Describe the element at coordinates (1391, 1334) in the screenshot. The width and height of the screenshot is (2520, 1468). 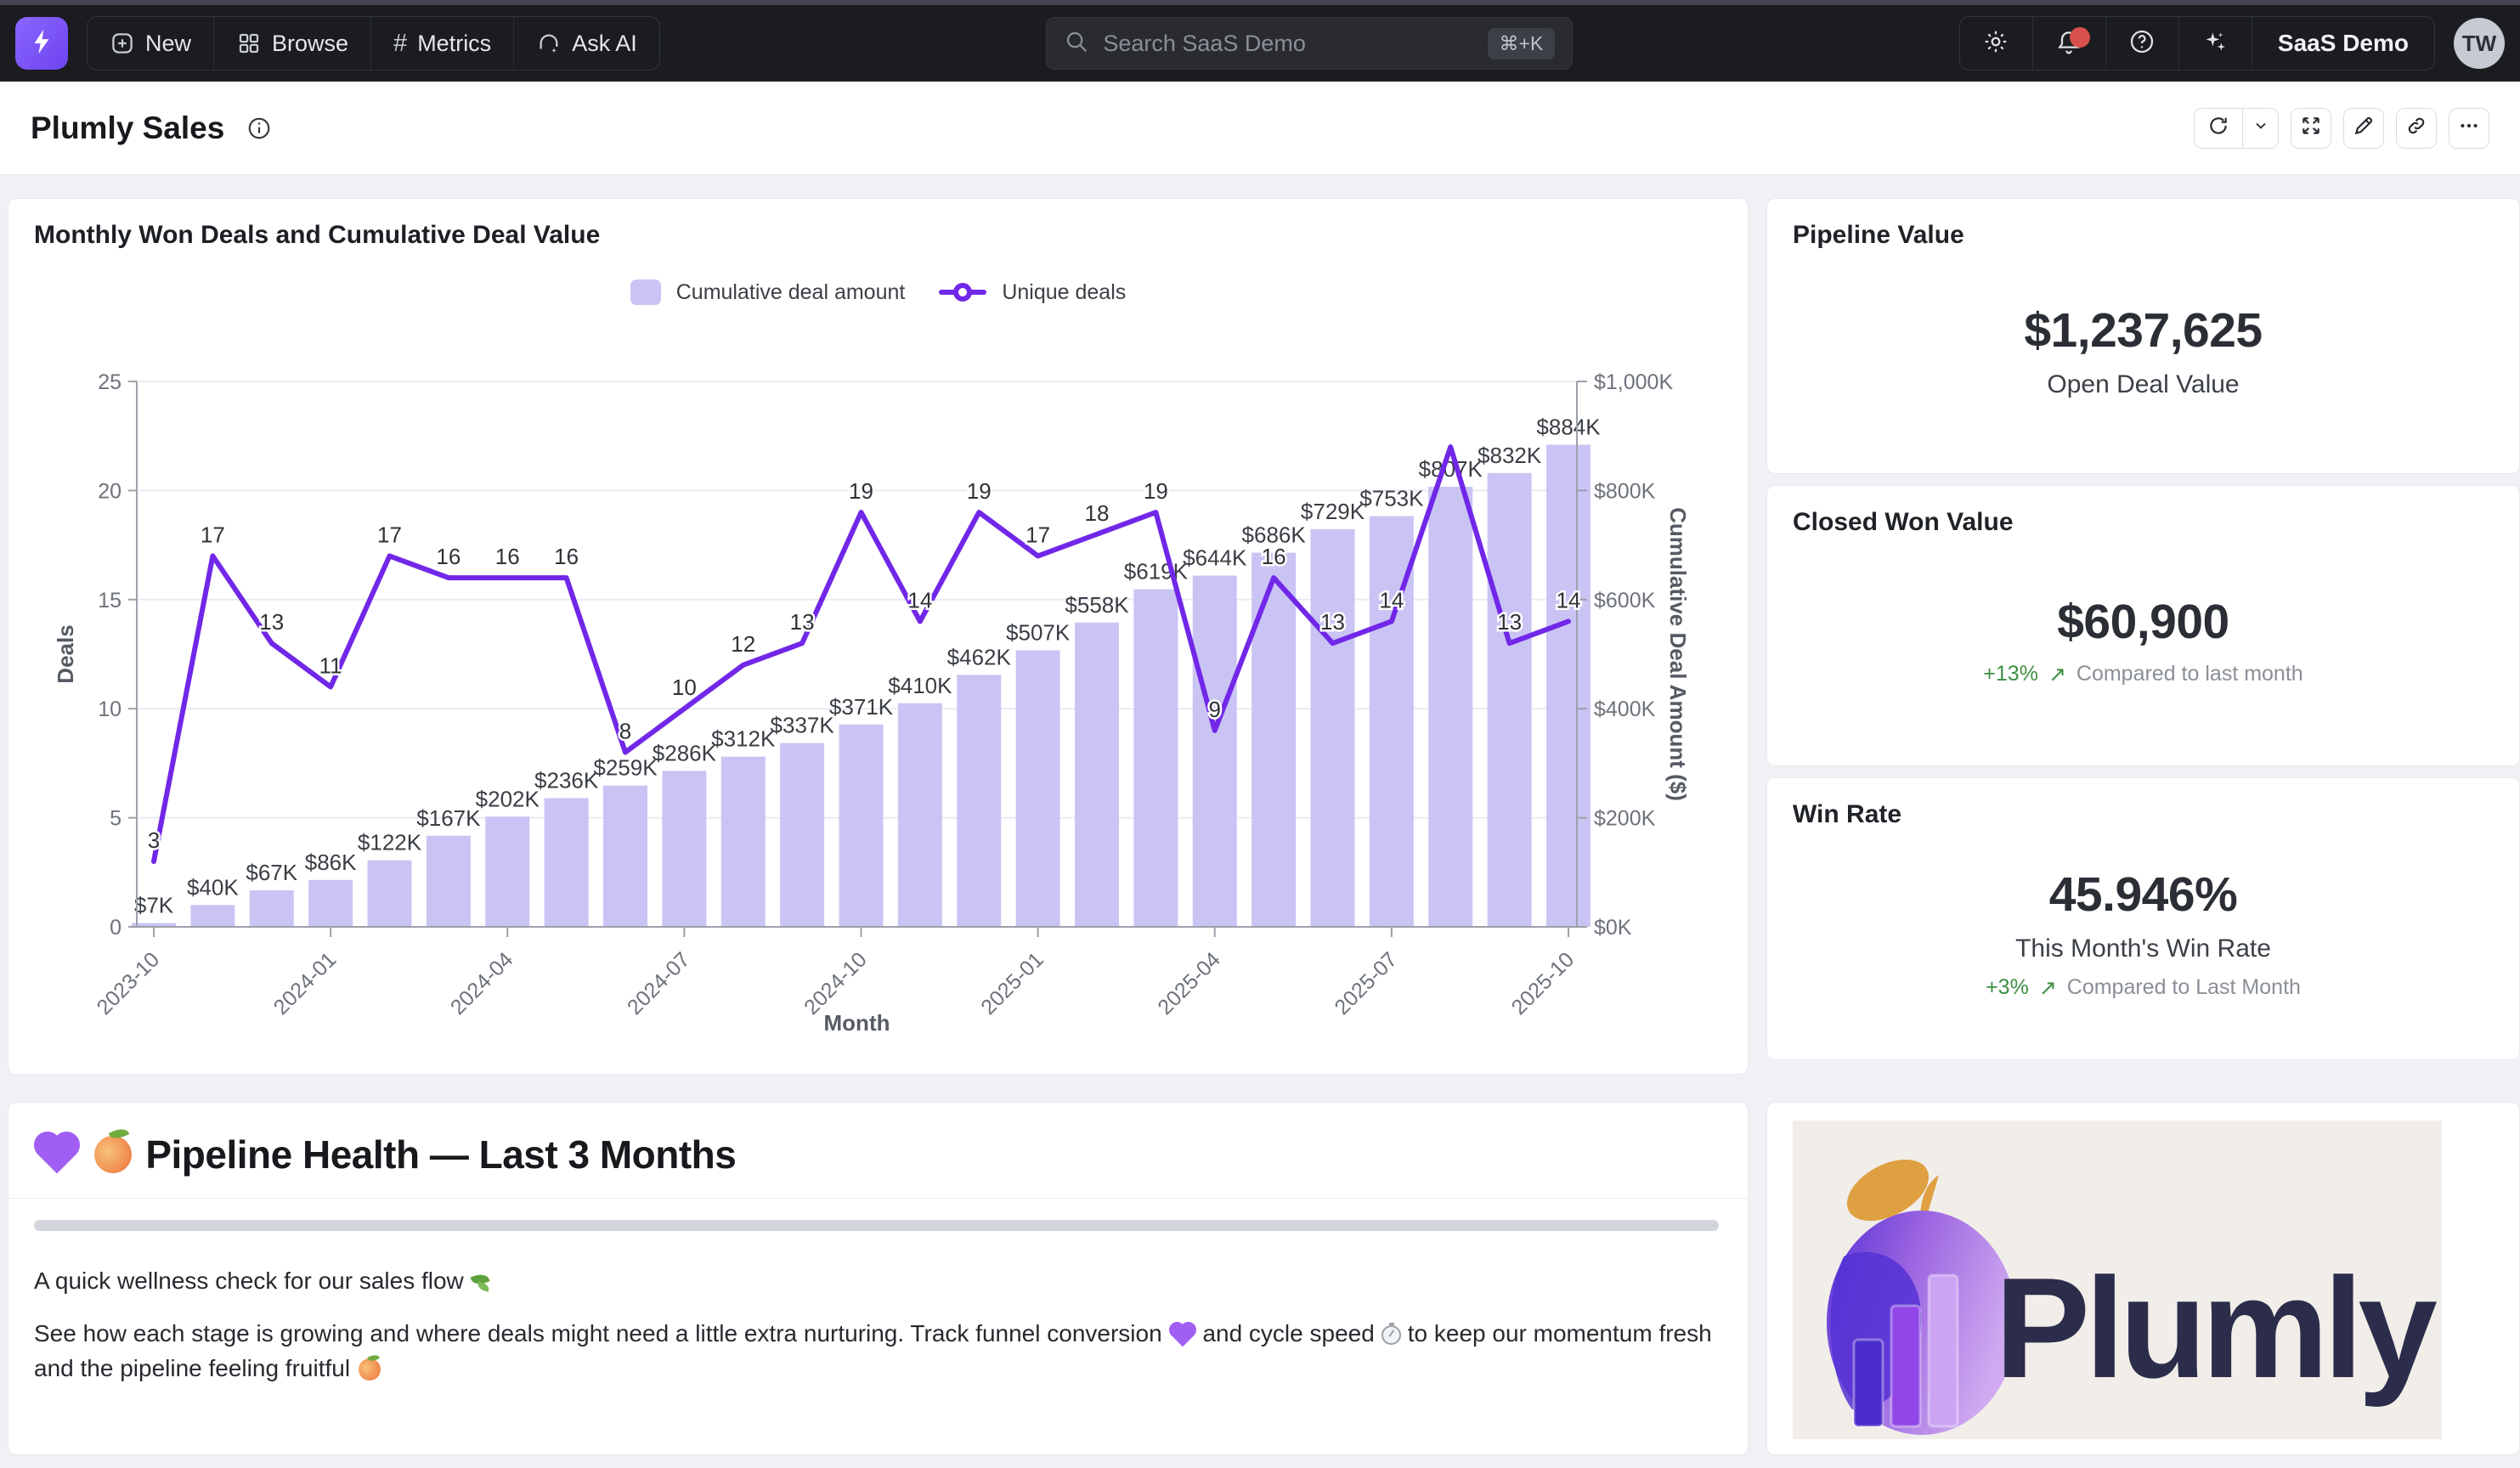
I see `stopwatch-emoji` at that location.